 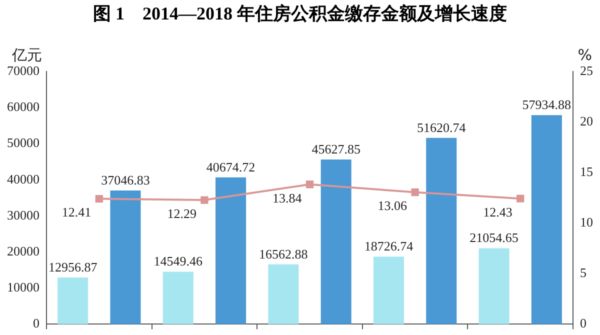 I want to click on data-label: 57934.88, so click(x=547, y=104).